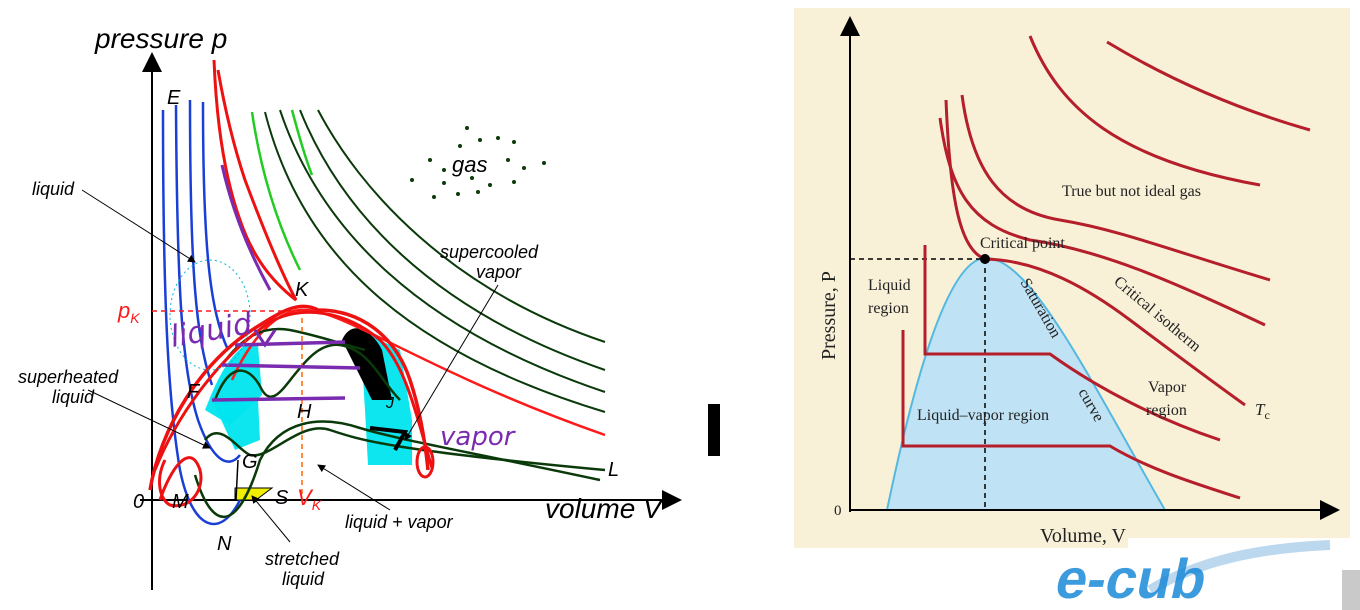 The image size is (1360, 610). I want to click on label-E: E, so click(174, 98).